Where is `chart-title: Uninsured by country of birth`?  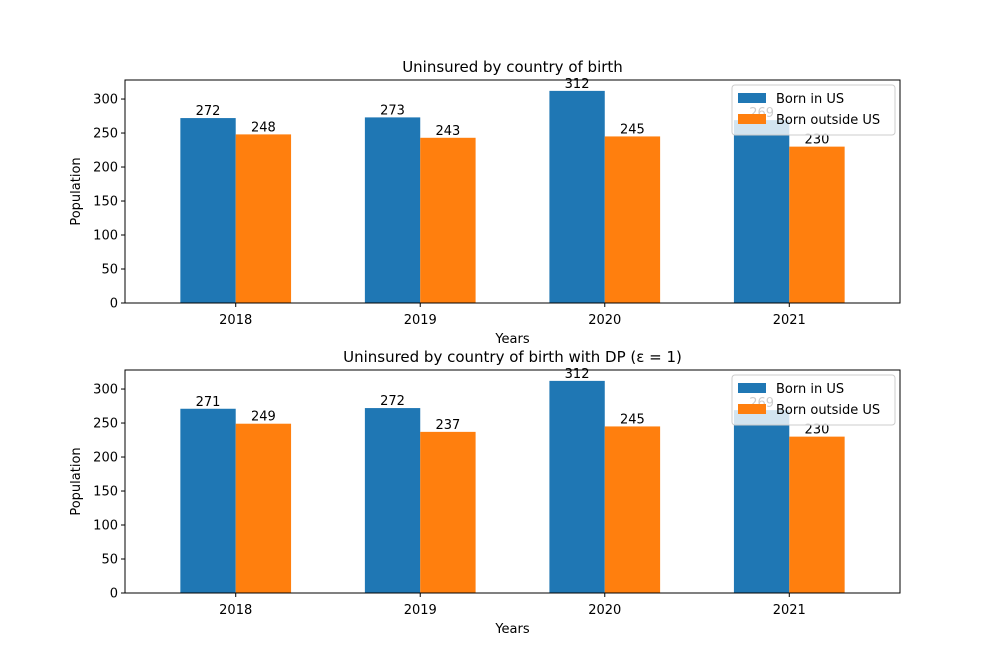
chart-title: Uninsured by country of birth is located at coordinates (512, 67).